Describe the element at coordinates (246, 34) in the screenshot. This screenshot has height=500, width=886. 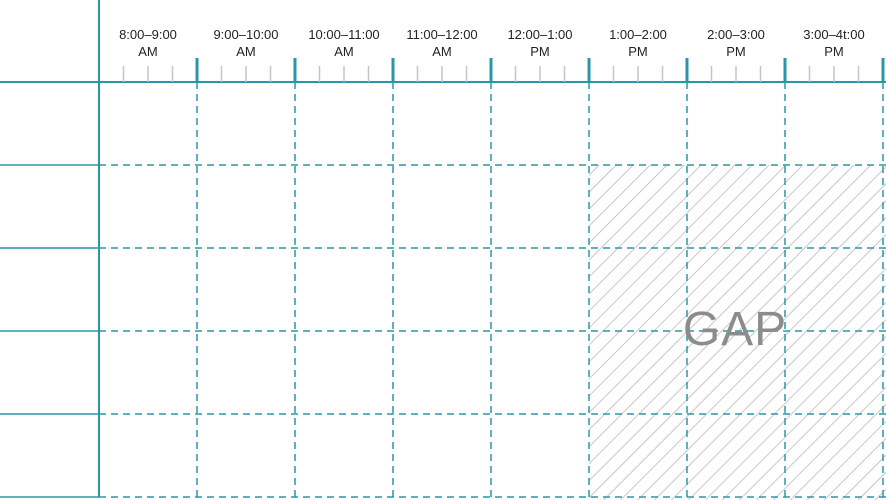
I see `time-slot-range: 9:00–10:00` at that location.